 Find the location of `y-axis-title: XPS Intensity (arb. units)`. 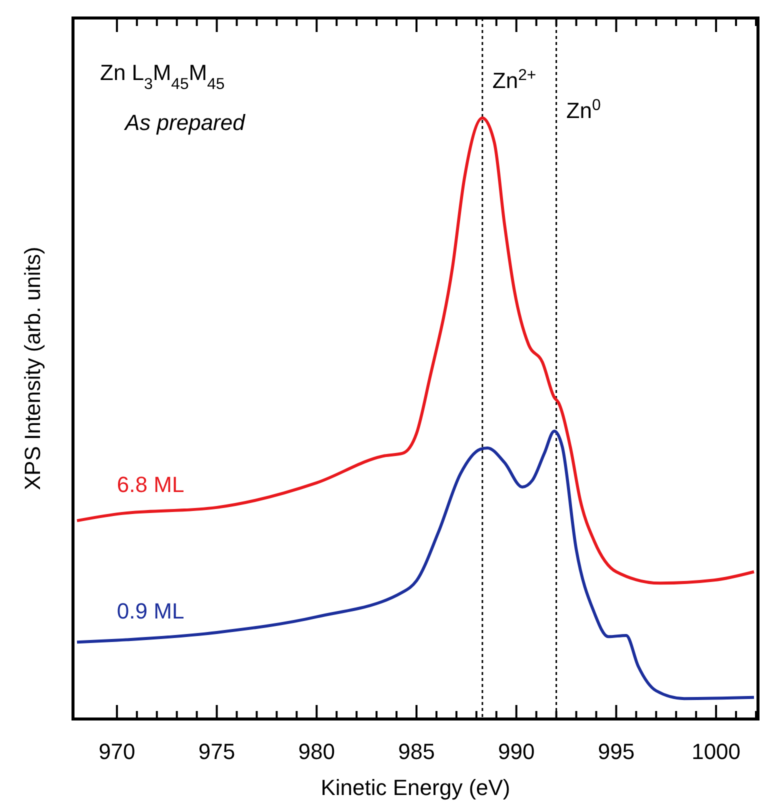

y-axis-title: XPS Intensity (arb. units) is located at coordinates (32, 368).